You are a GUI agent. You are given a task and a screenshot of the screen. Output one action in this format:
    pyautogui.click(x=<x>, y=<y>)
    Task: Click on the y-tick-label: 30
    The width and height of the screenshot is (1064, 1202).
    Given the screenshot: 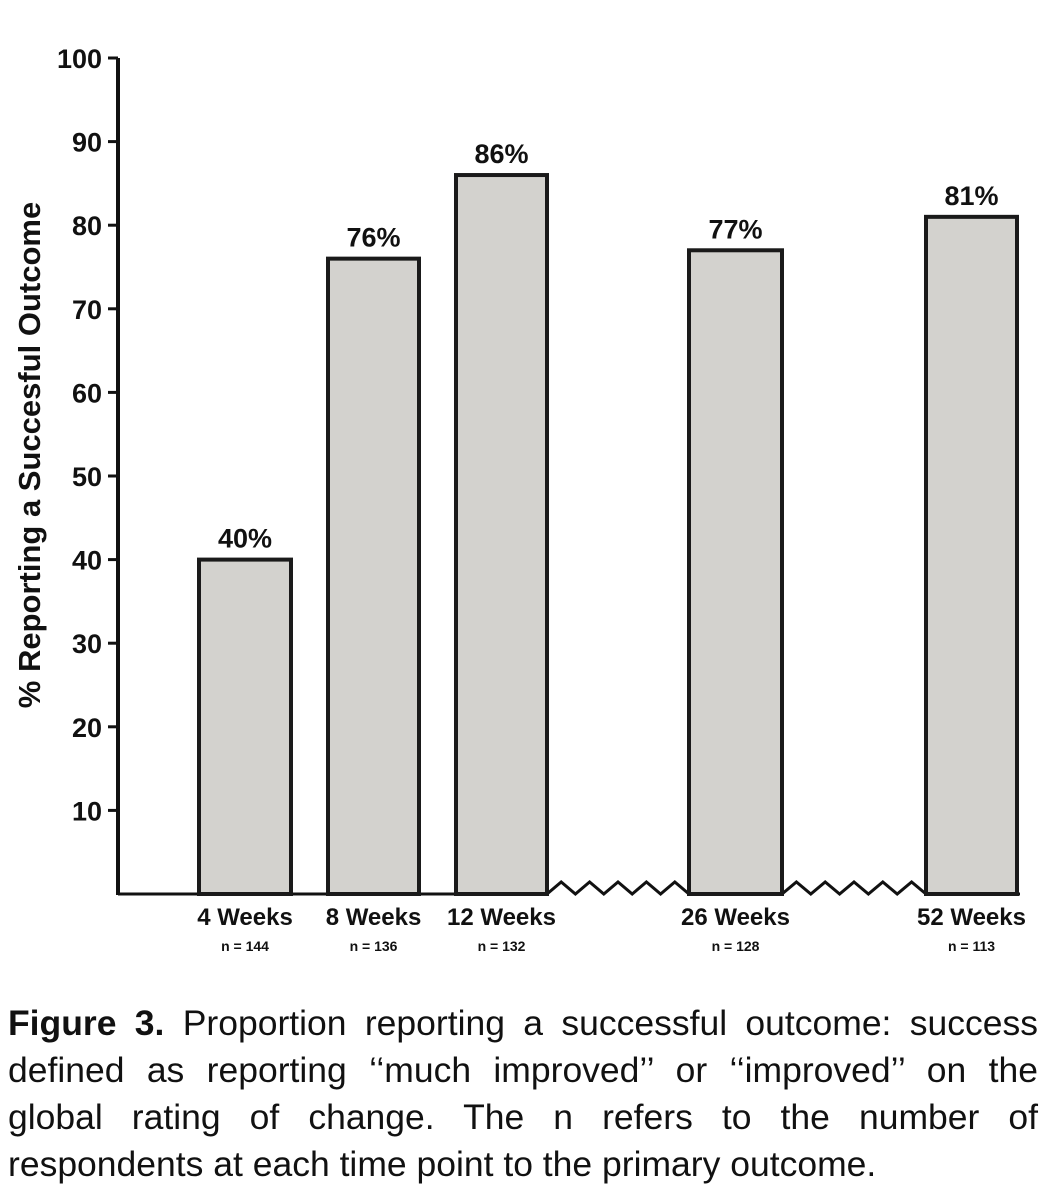 What is the action you would take?
    pyautogui.click(x=87, y=644)
    